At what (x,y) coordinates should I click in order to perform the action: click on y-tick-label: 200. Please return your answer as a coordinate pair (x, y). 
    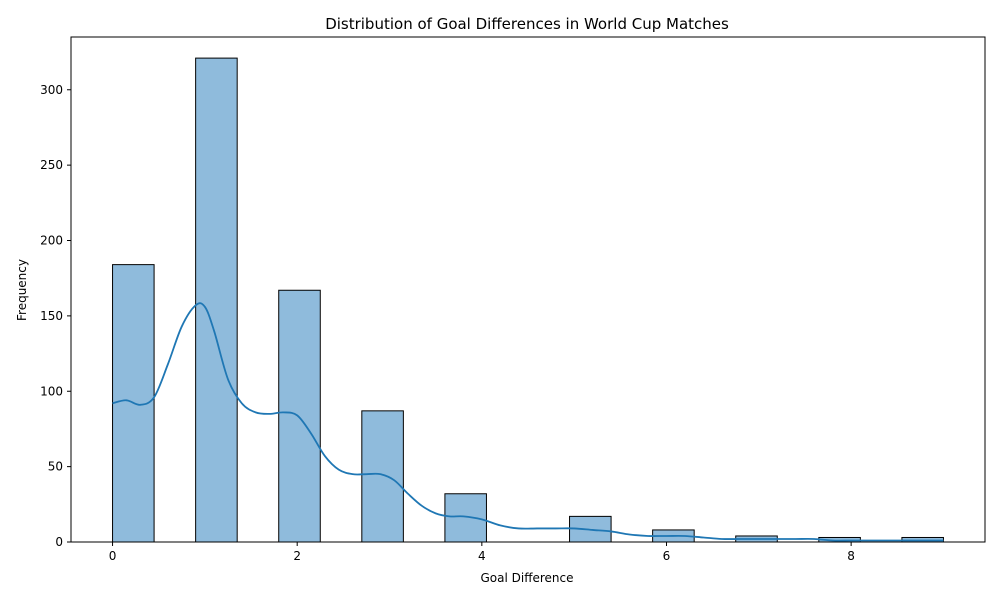
    Looking at the image, I should click on (51, 241).